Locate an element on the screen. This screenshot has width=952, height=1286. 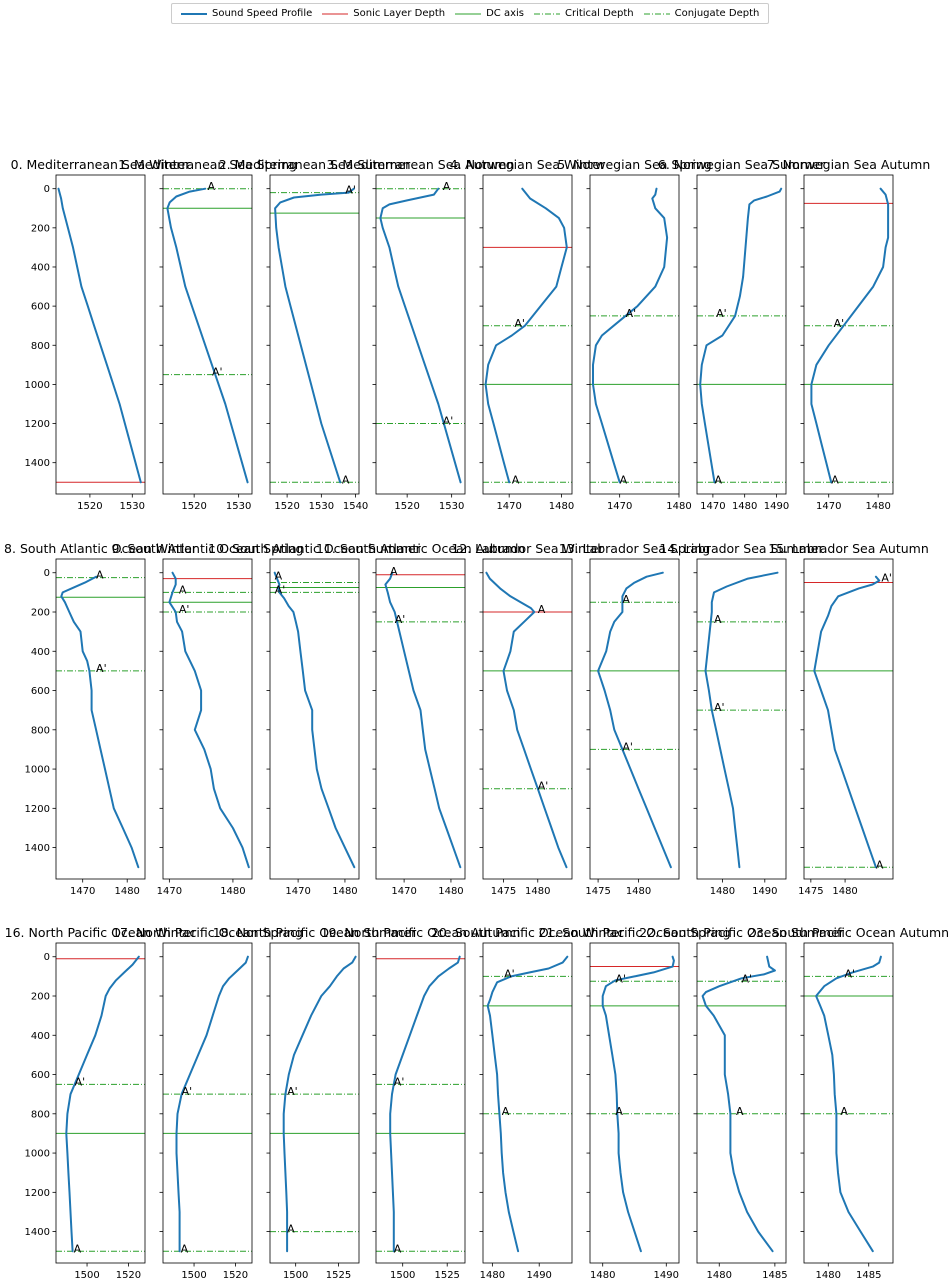
subplot-title: 4. Norwegian Sea Winter is located at coordinates (528, 164).